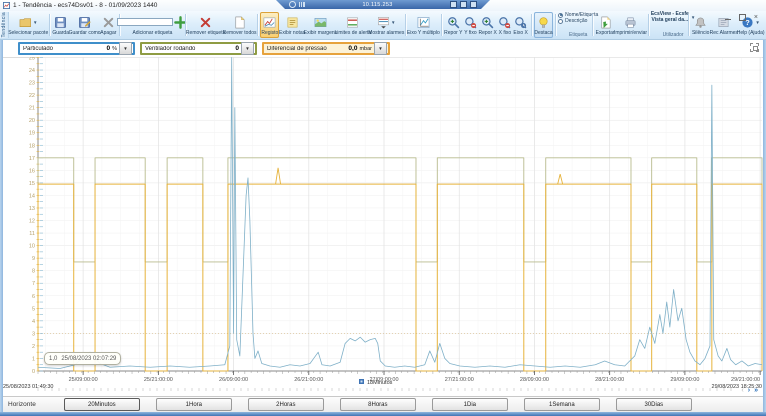  What do you see at coordinates (693, 17) in the screenshot?
I see `user-dropdown-arrow-icon: ▼` at bounding box center [693, 17].